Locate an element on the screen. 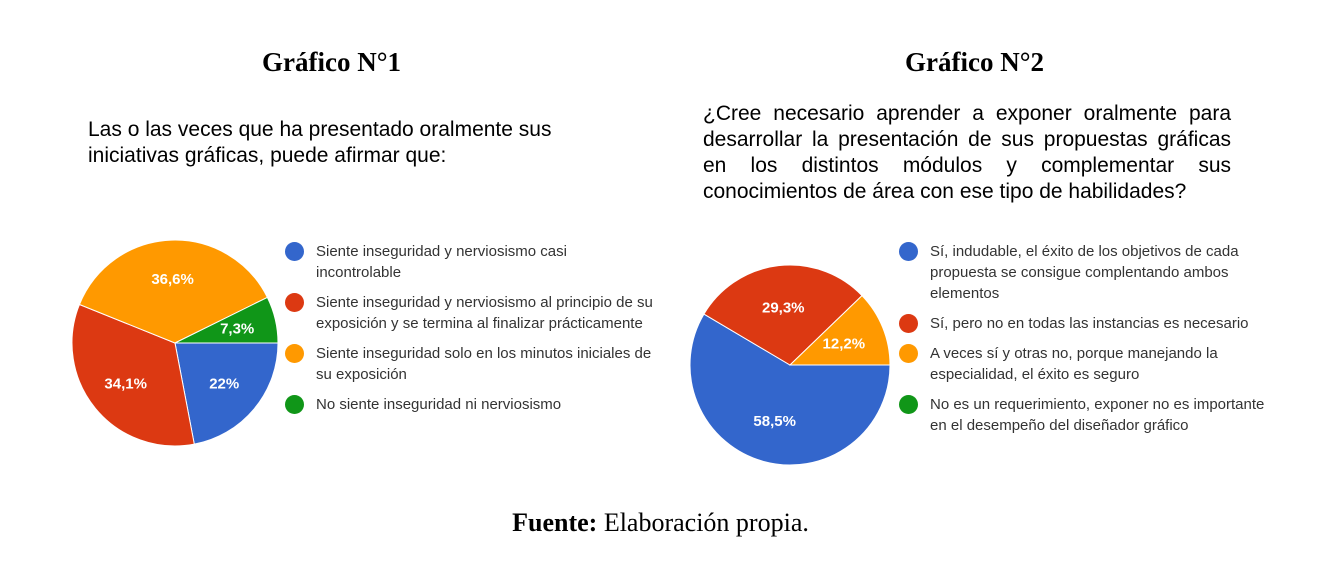 The width and height of the screenshot is (1321, 583). chart2-slice-label-3: 12,2% is located at coordinates (844, 343).